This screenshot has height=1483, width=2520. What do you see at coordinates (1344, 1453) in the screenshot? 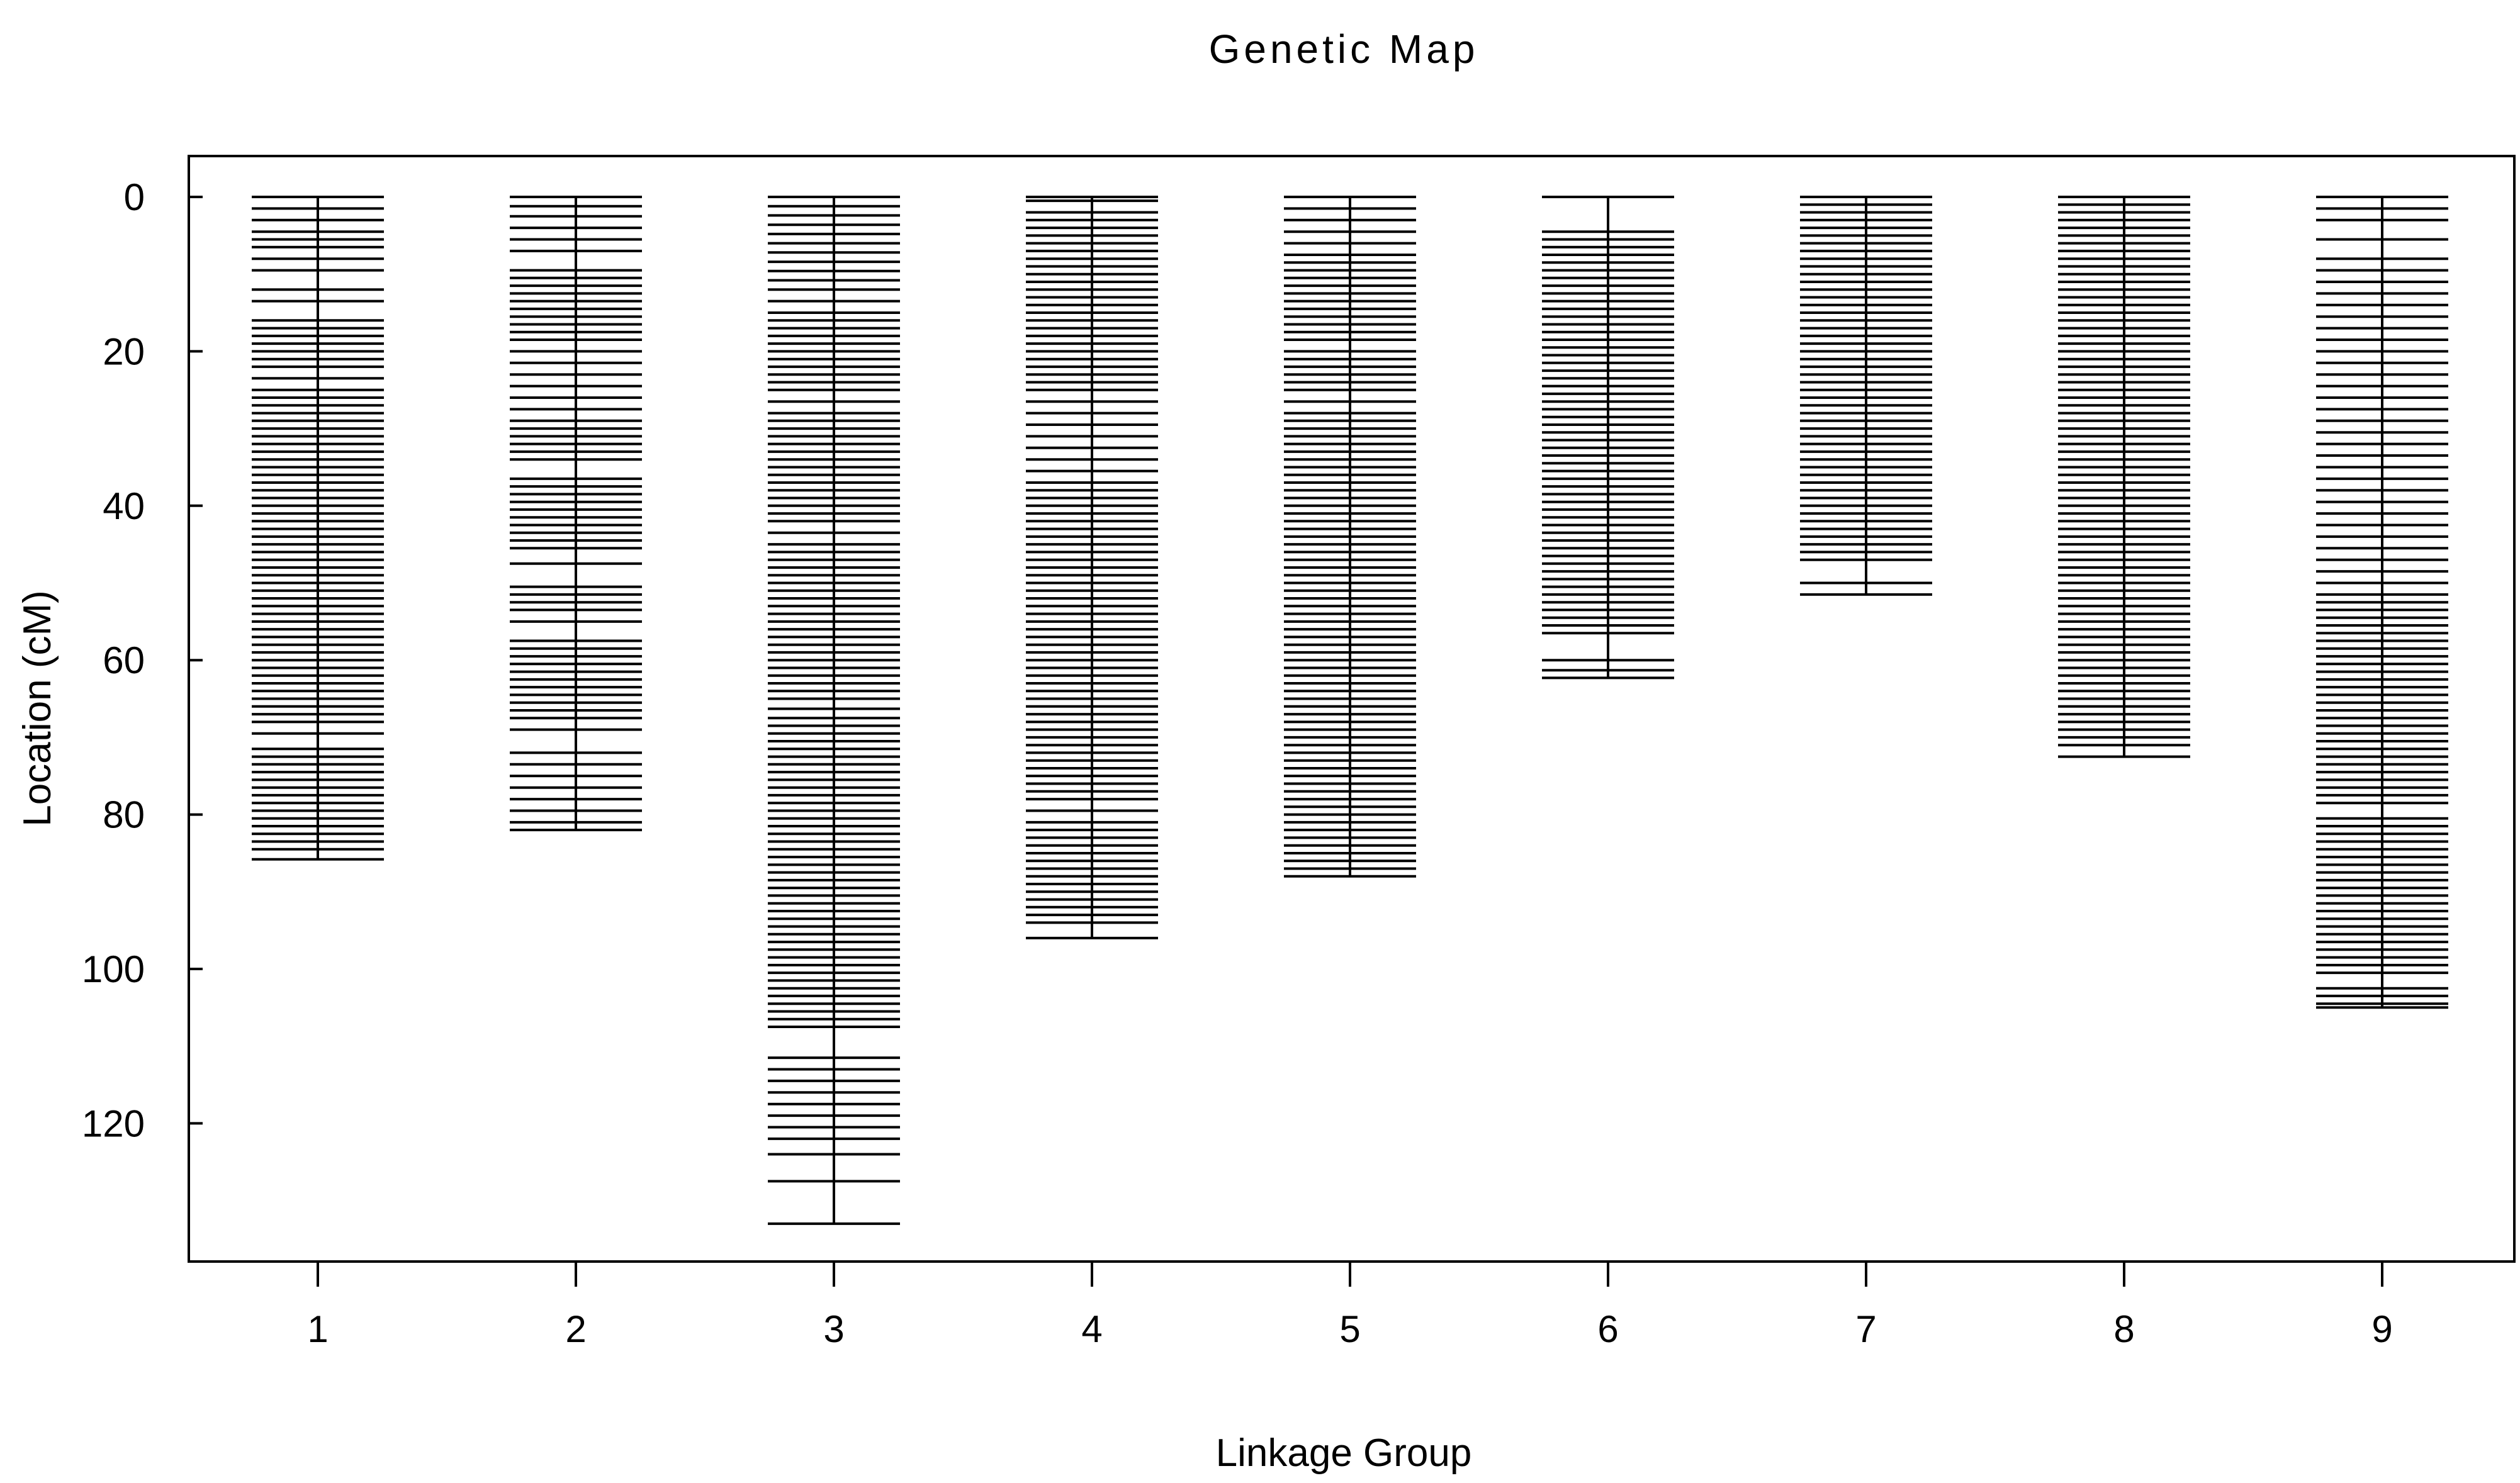
I see `x-axis-label: Linkage Group` at bounding box center [1344, 1453].